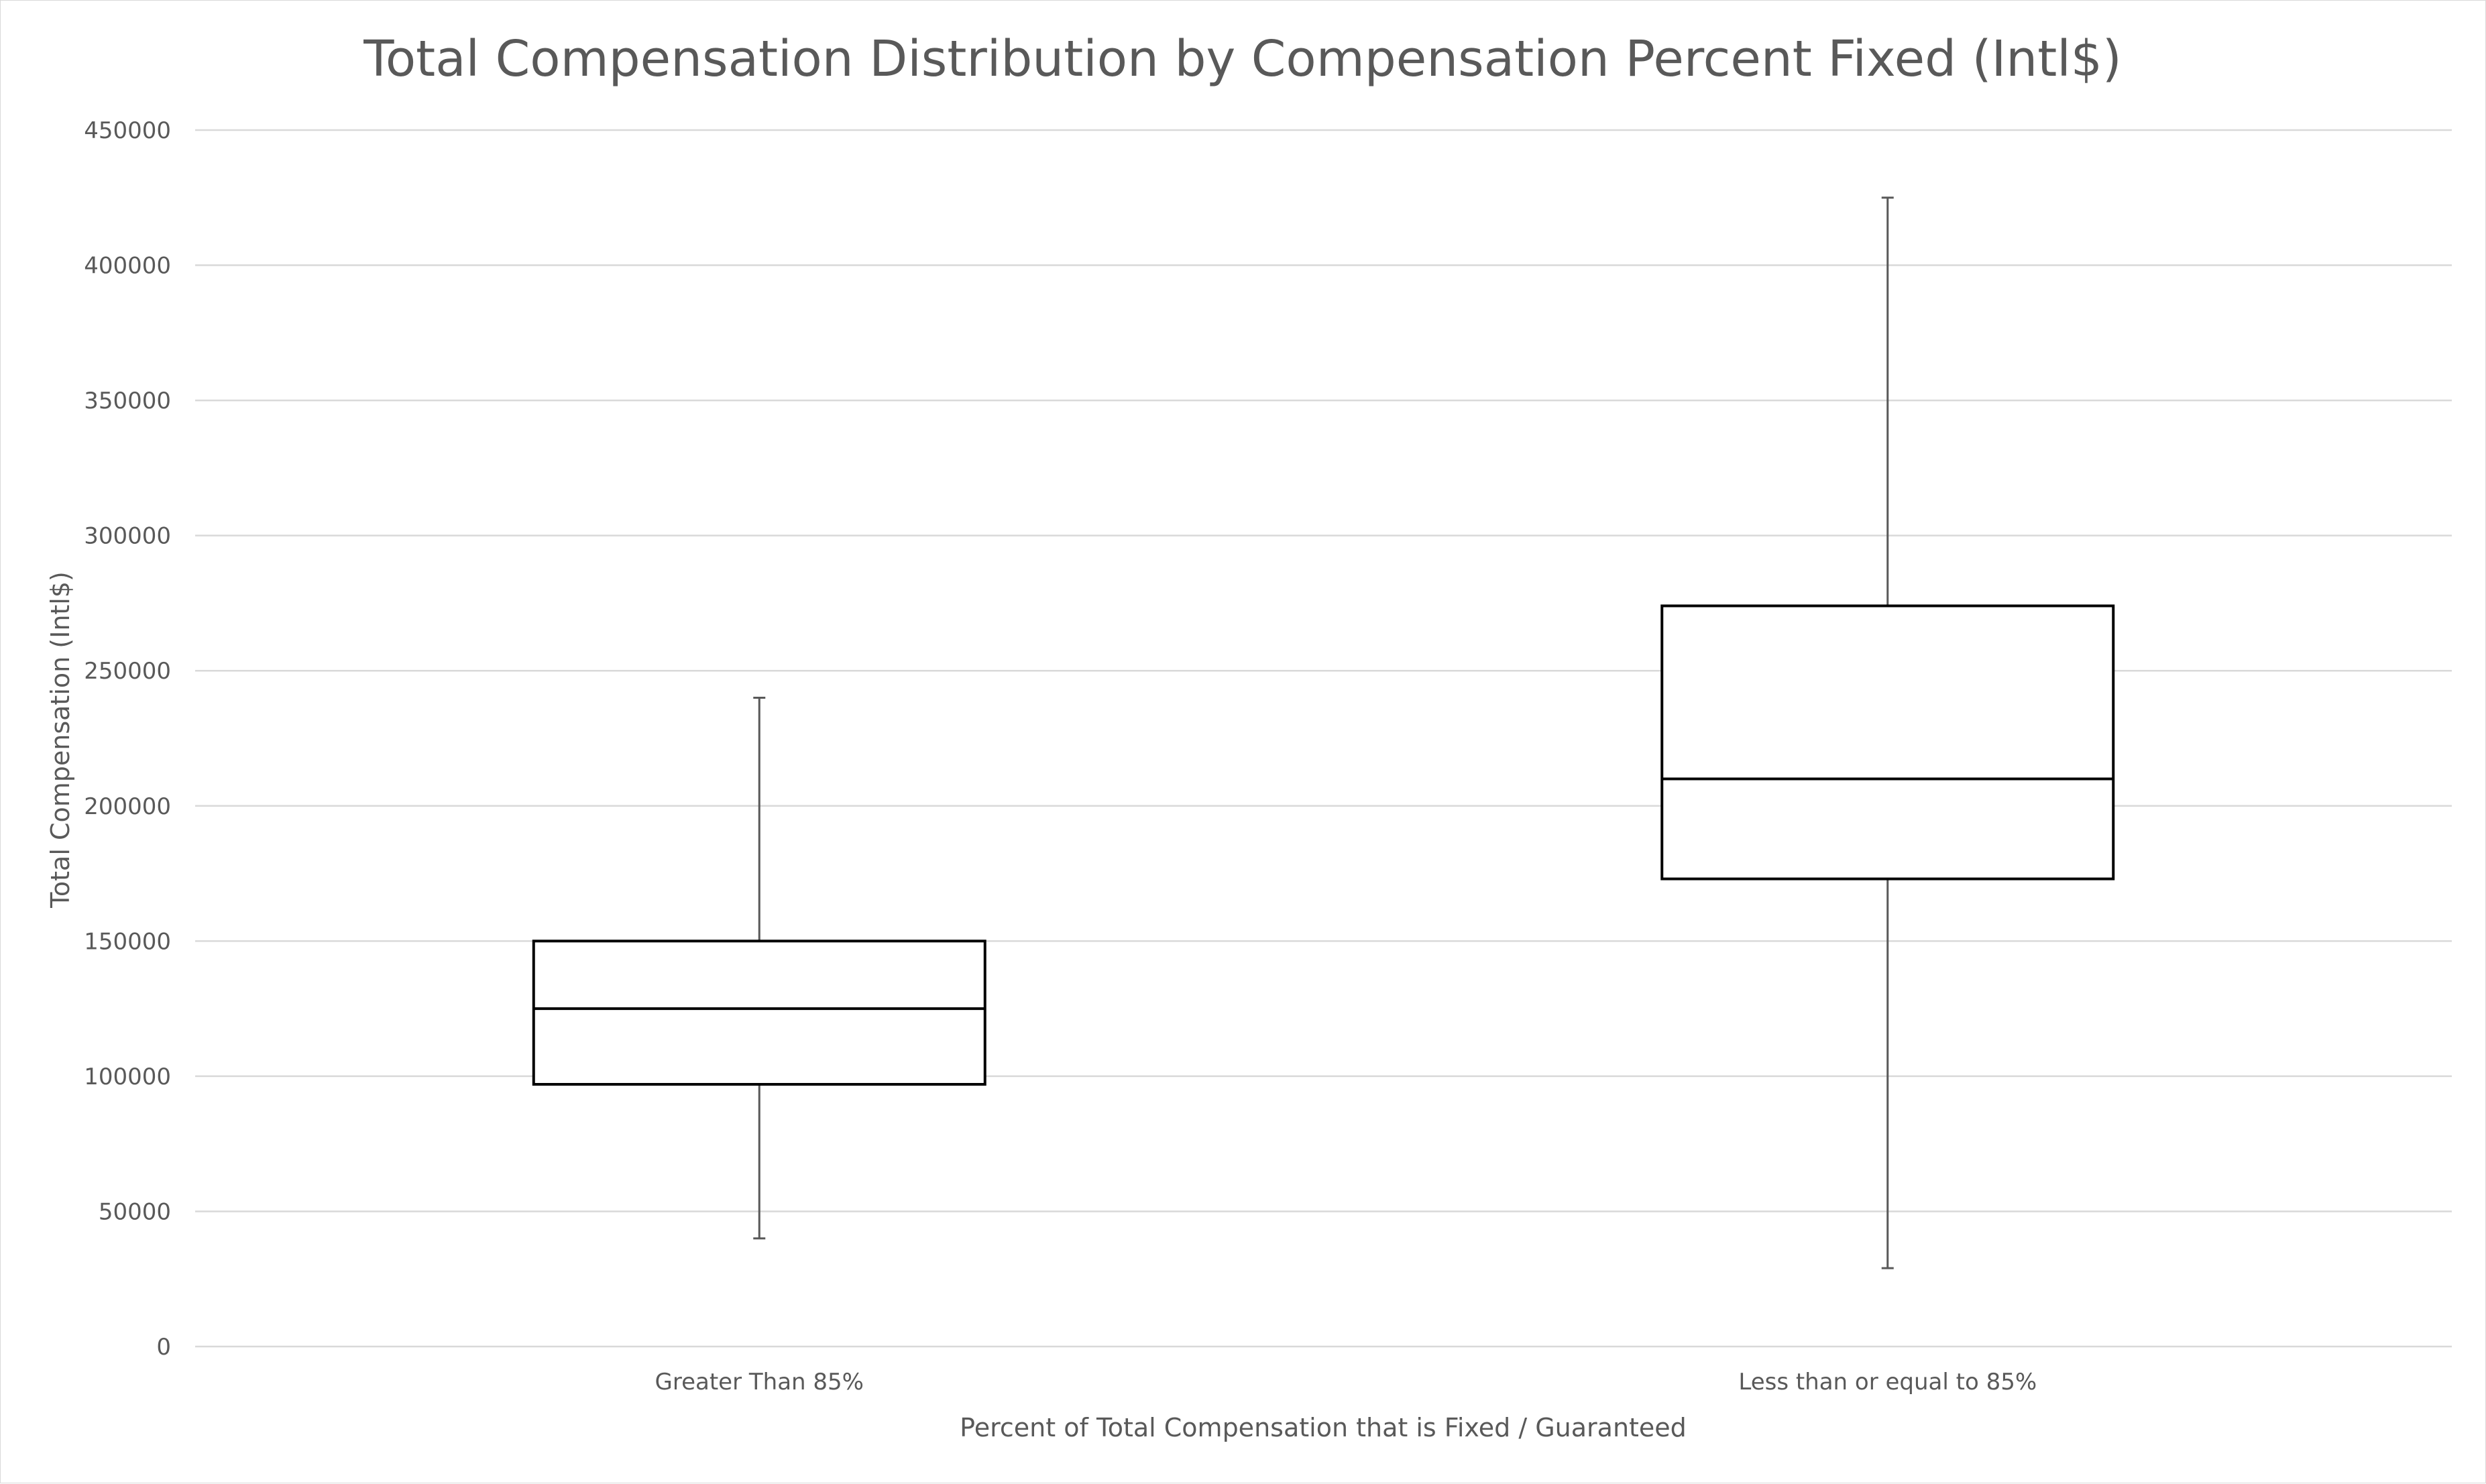 This screenshot has width=2486, height=1484. What do you see at coordinates (127, 130) in the screenshot?
I see `y-tick-label: 450000` at bounding box center [127, 130].